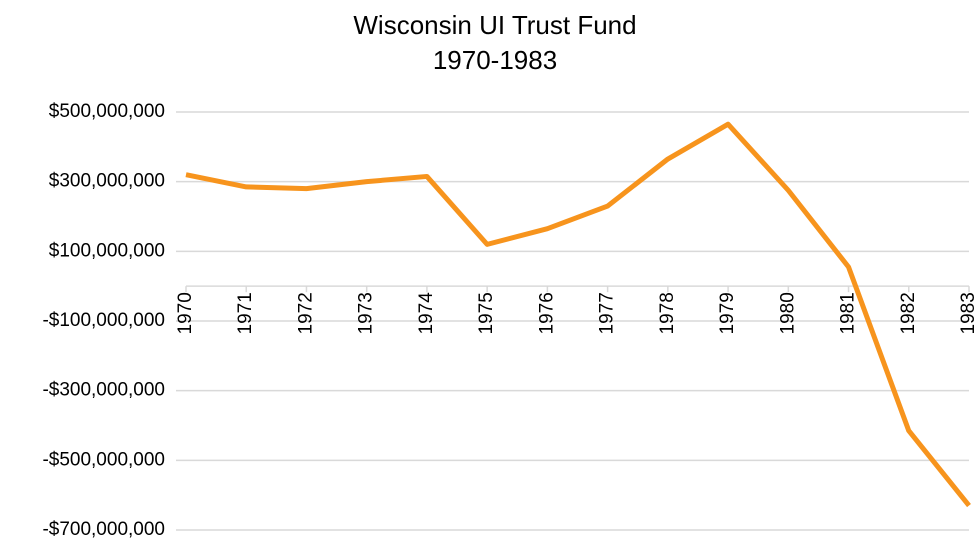  What do you see at coordinates (494, 25) in the screenshot?
I see `chart-title: Wisconsin UI Trust Fund` at bounding box center [494, 25].